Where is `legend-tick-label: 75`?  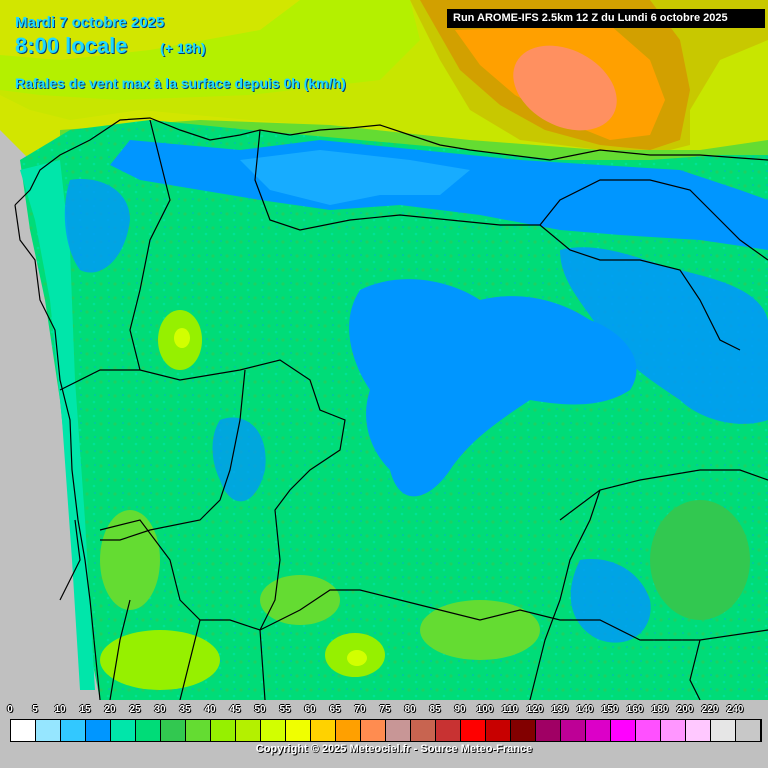
legend-tick-label: 75 is located at coordinates (385, 709).